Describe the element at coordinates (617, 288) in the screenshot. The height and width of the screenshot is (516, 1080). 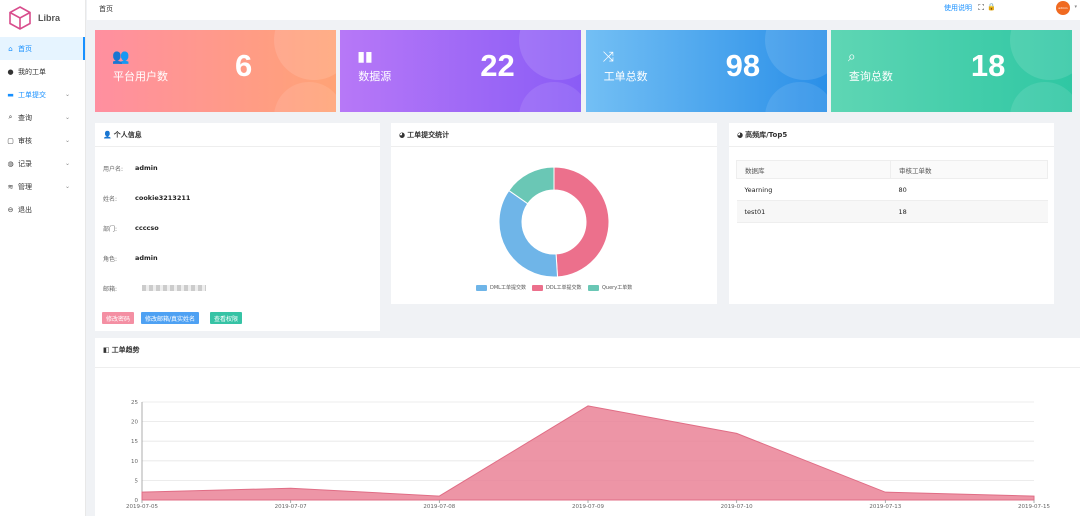
I see `legend-label: Query工单数` at that location.